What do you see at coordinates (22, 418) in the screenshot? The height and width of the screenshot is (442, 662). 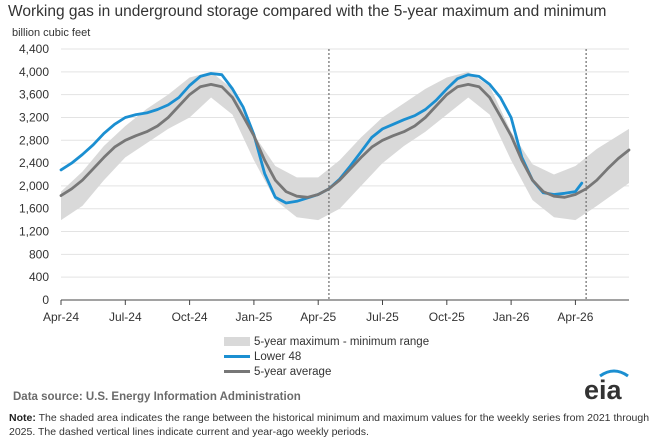 I see `footnote-label: Note:` at bounding box center [22, 418].